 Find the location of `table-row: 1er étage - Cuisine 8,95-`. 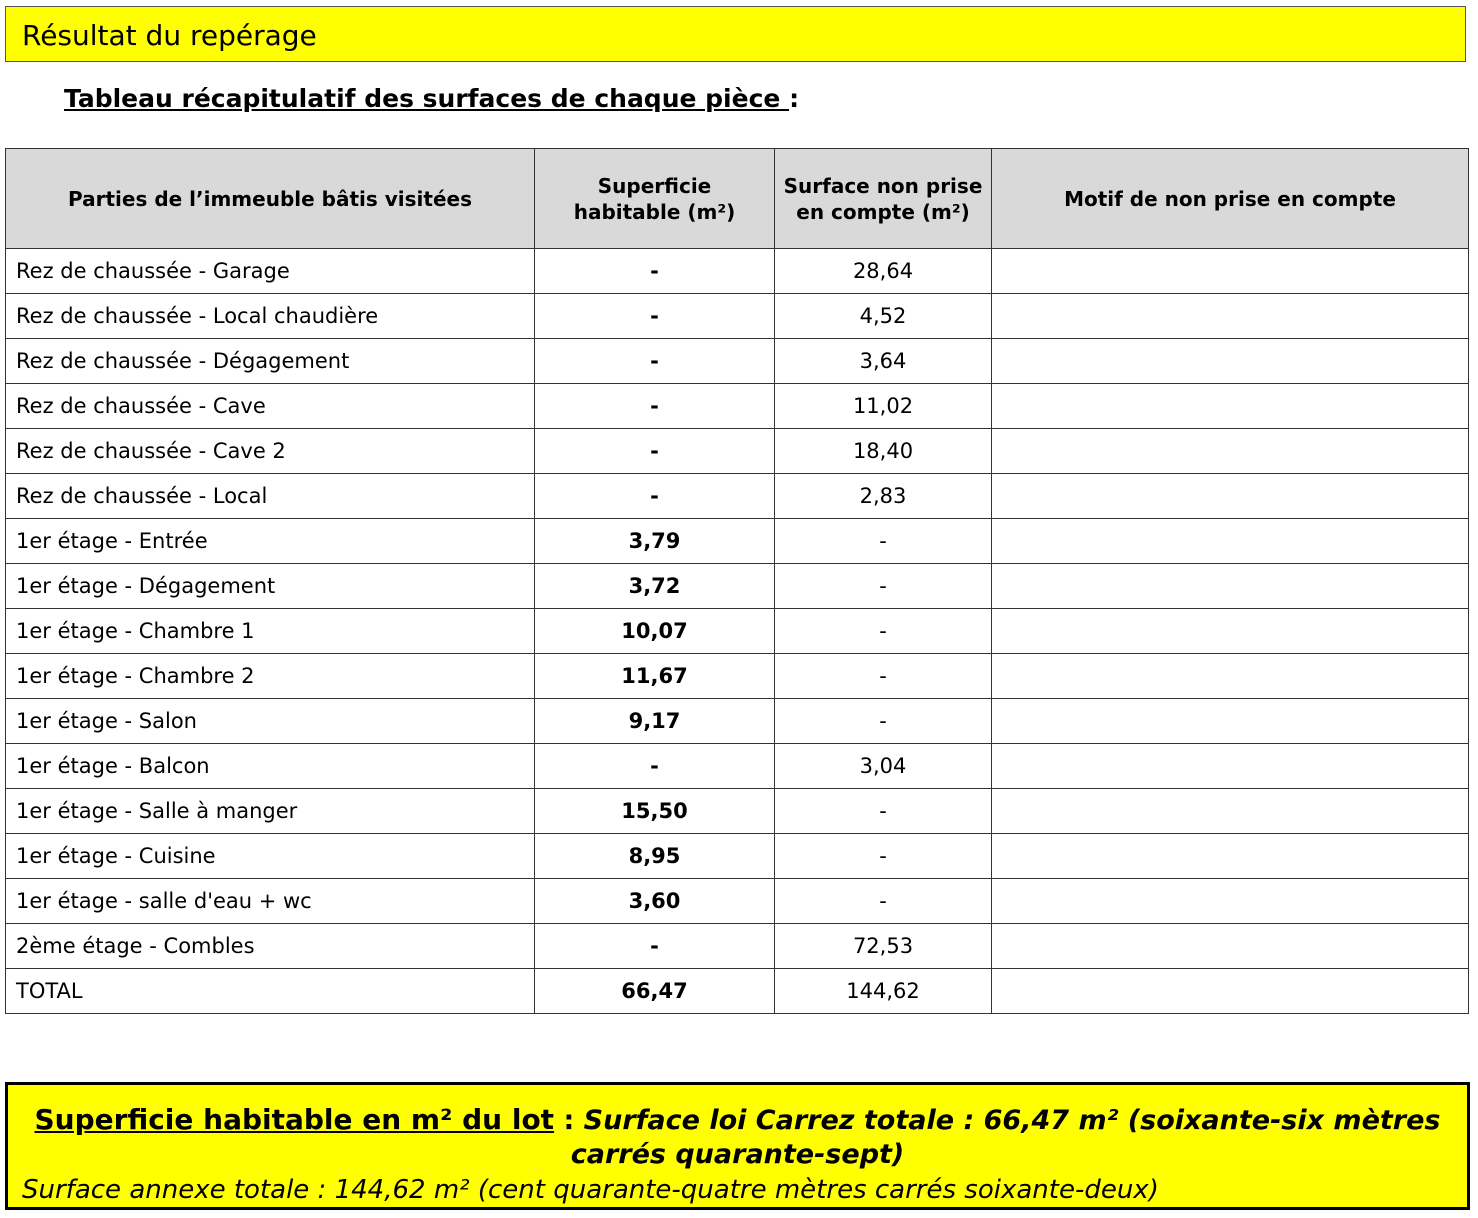

table-row: 1er étage - Cuisine 8,95- is located at coordinates (737, 856).